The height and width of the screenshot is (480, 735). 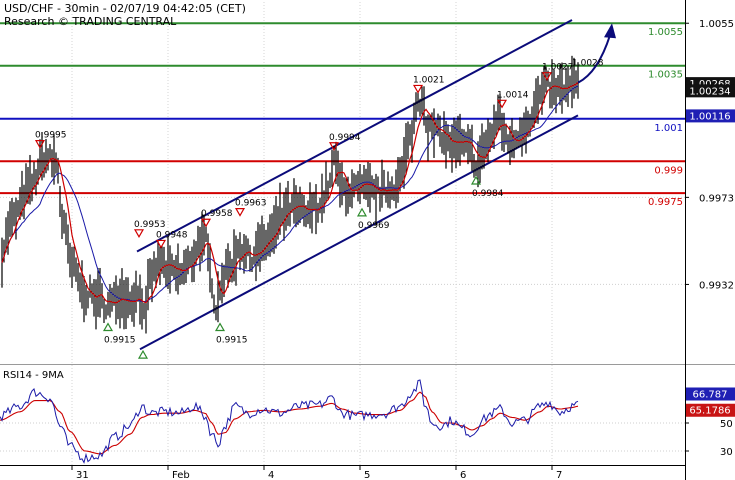 What do you see at coordinates (610, 31) in the screenshot?
I see `projection-arrow-head` at bounding box center [610, 31].